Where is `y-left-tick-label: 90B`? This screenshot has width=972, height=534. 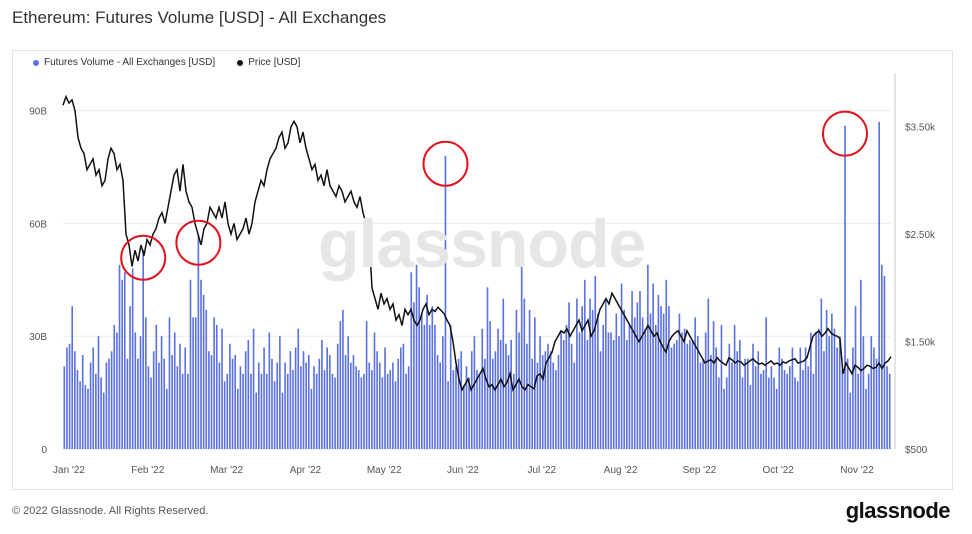
y-left-tick-label: 90B is located at coordinates (38, 112).